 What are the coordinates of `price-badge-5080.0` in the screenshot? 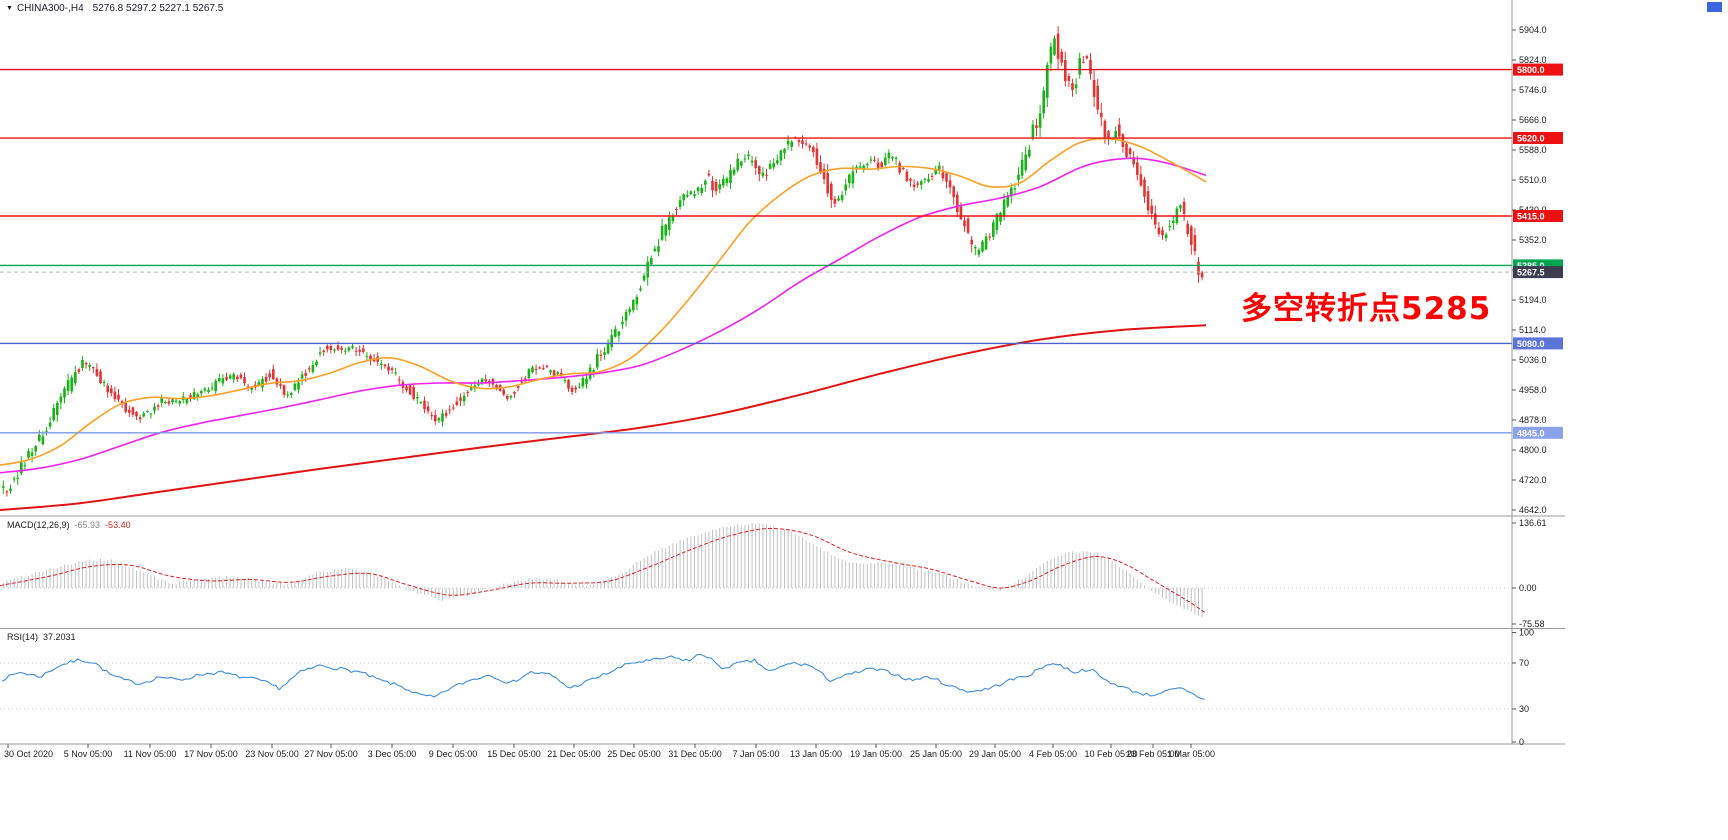 It's located at (1538, 343).